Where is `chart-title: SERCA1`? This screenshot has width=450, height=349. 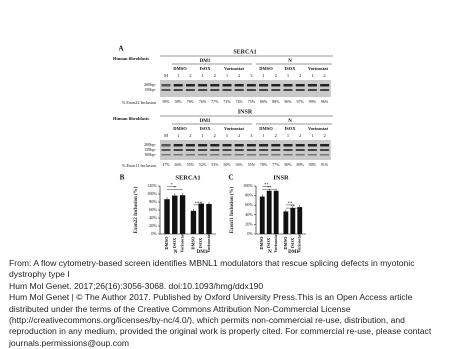 chart-title: SERCA1 is located at coordinates (187, 177).